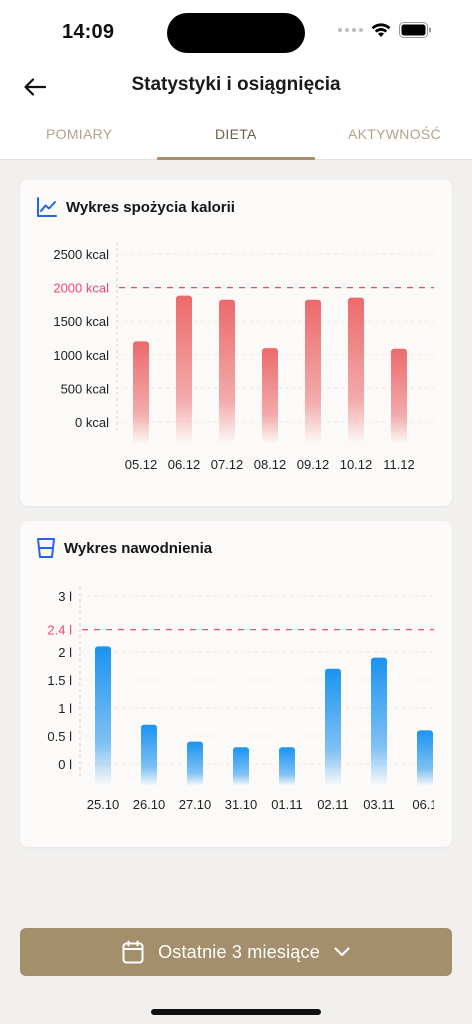 This screenshot has width=472, height=1024. Describe the element at coordinates (46, 548) in the screenshot. I see `water-glass-icon` at that location.